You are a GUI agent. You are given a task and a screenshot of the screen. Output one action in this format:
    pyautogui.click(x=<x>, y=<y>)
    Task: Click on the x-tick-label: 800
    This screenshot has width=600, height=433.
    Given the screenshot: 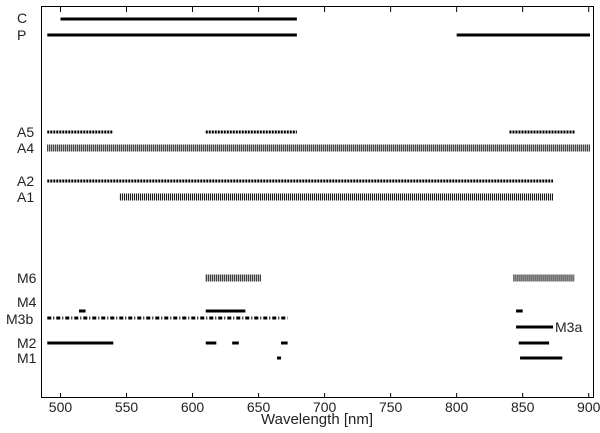 What is the action you would take?
    pyautogui.click(x=457, y=407)
    